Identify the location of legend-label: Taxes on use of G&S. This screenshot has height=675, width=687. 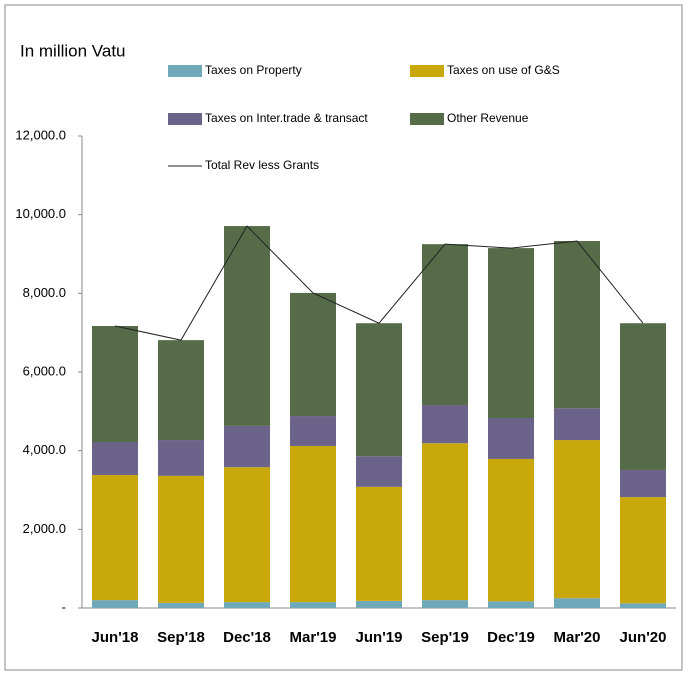
(503, 70).